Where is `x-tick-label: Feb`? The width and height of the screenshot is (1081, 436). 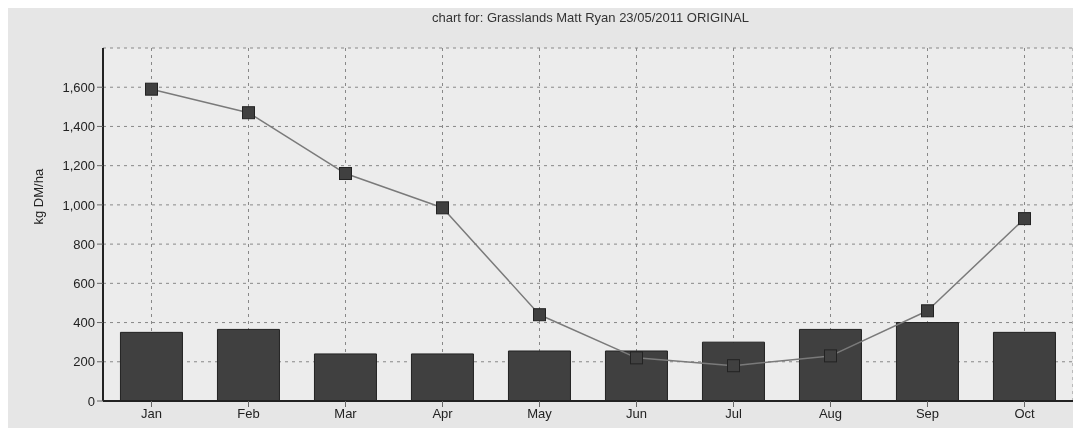 x-tick-label: Feb is located at coordinates (248, 414).